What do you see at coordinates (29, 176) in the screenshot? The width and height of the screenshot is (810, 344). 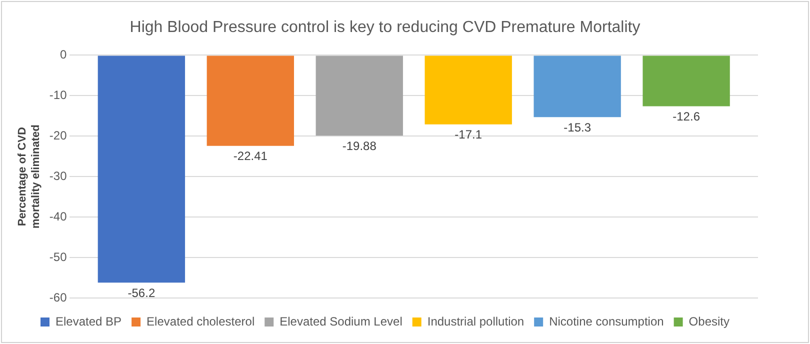 I see `y-axis-title: Percentage of CVD mortality eliminated` at bounding box center [29, 176].